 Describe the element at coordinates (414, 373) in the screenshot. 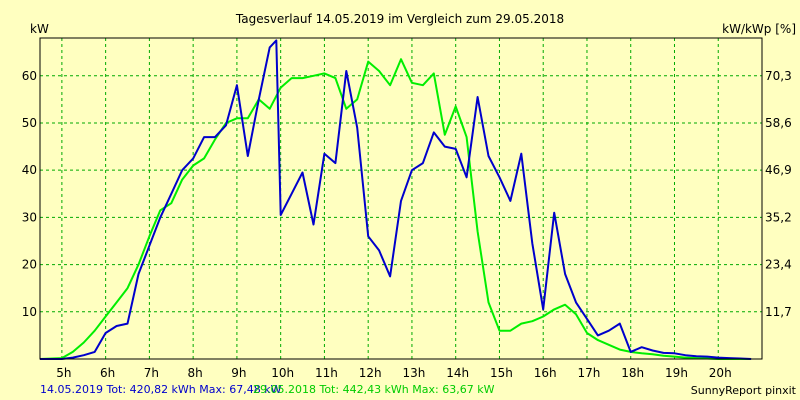

I see `x-tick-label: 13h` at that location.